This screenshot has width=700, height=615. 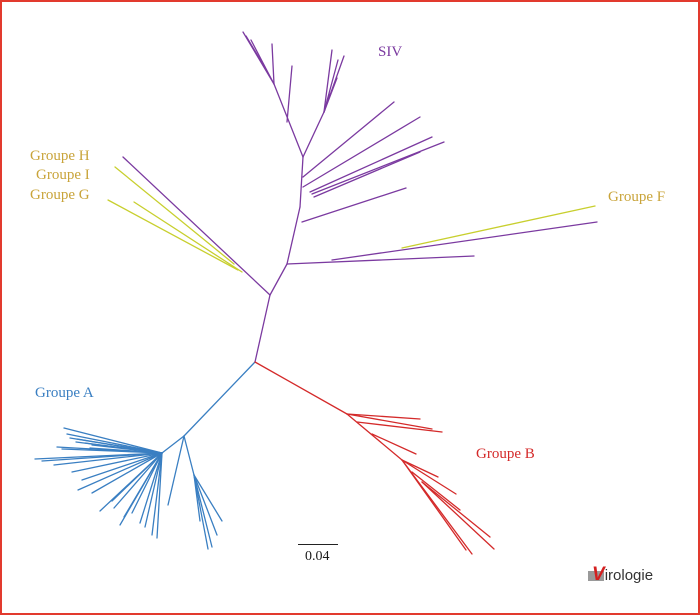 What do you see at coordinates (262, 328) in the screenshot?
I see `backbone-branch` at bounding box center [262, 328].